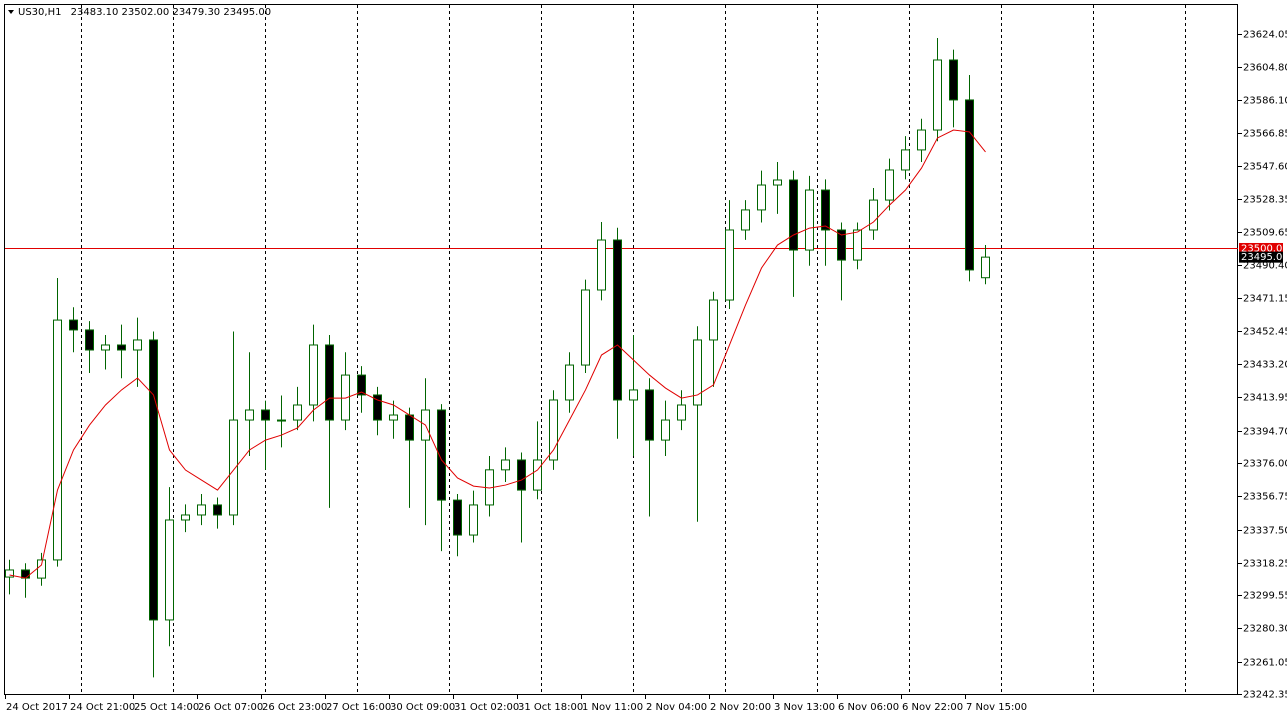 Image resolution: width=1287 pixels, height=720 pixels. Describe the element at coordinates (95, 12) in the screenshot. I see `ohlc-open: 23483.10` at that location.